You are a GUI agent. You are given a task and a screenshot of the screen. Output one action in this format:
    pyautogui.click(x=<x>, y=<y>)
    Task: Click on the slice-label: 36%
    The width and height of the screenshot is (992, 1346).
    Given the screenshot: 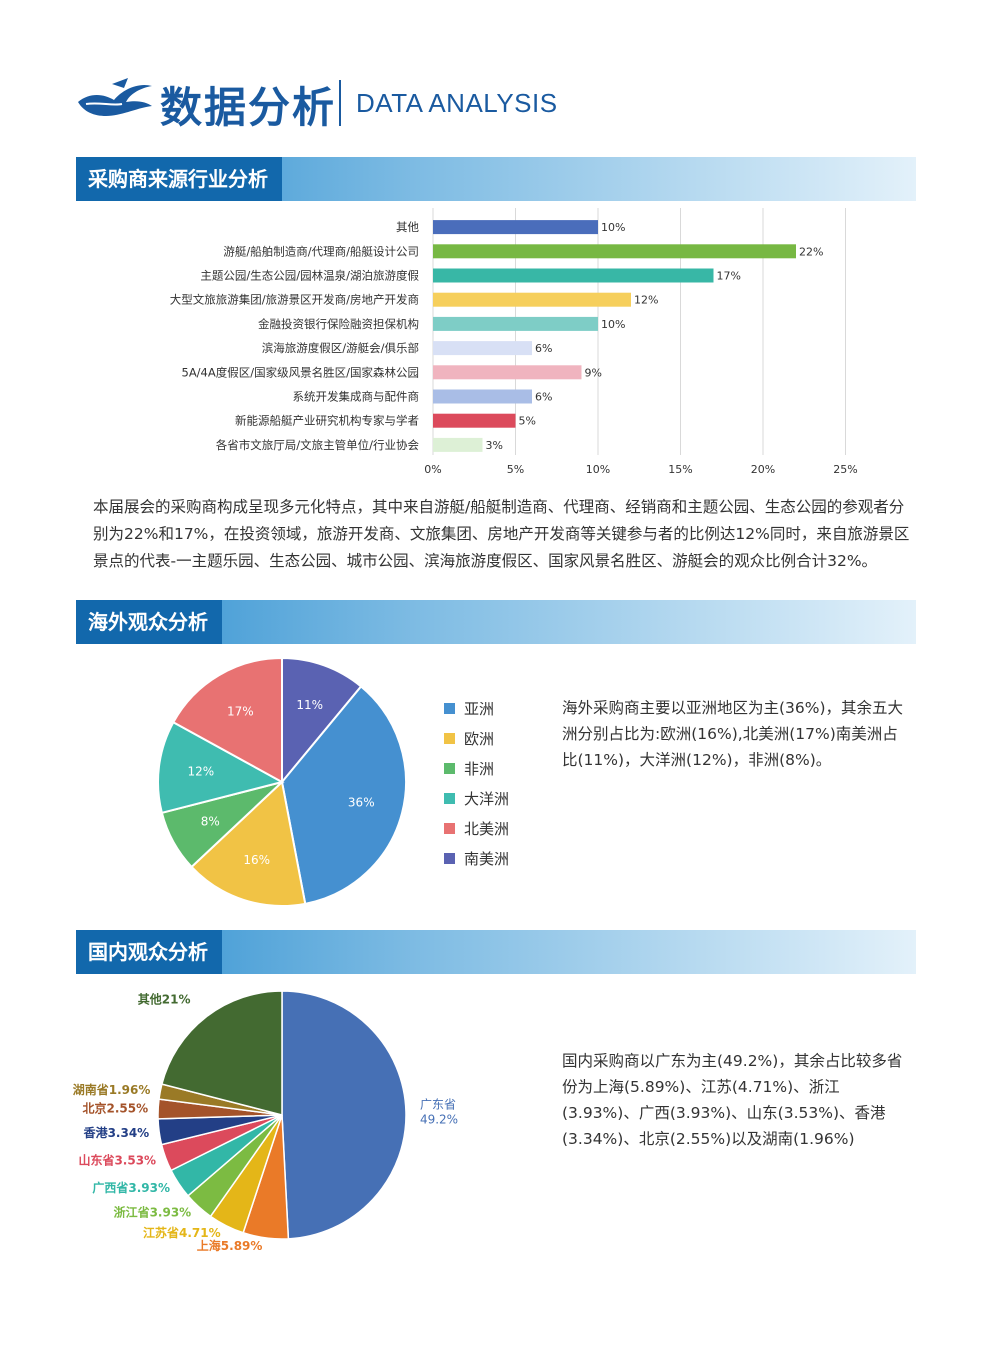 What is the action you would take?
    pyautogui.click(x=361, y=802)
    